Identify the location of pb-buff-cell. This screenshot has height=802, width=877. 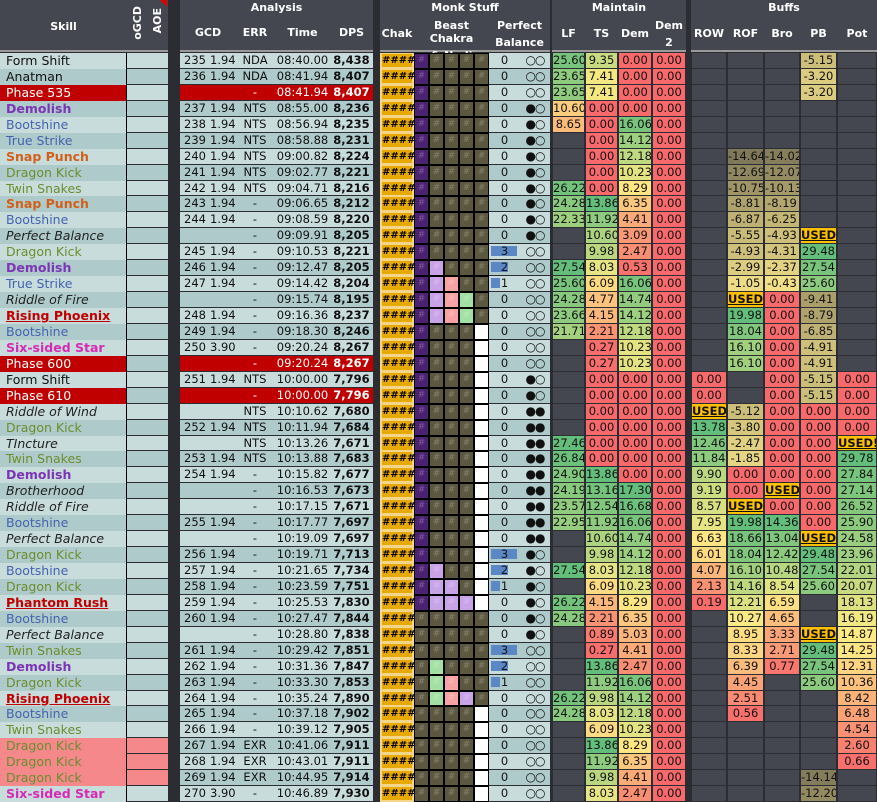
(818, 602).